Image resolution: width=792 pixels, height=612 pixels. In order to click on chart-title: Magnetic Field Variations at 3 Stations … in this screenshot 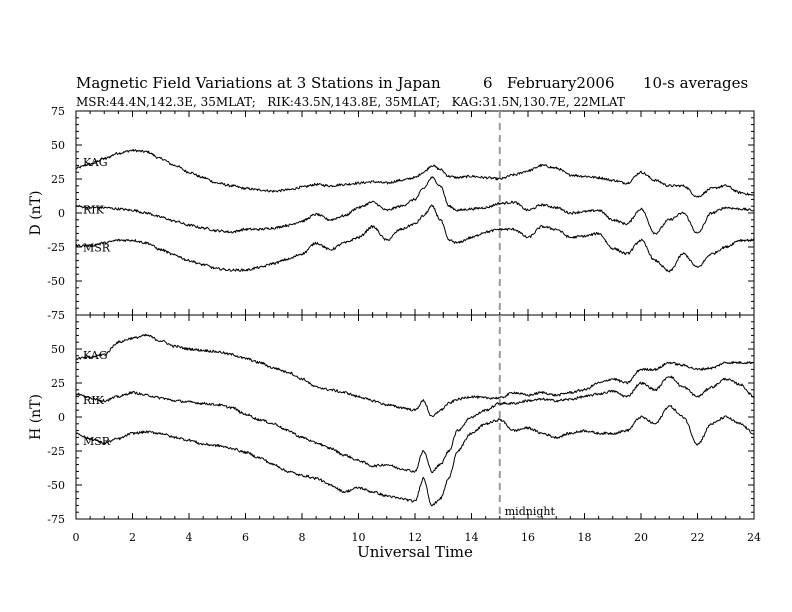, I will do `click(258, 83)`.